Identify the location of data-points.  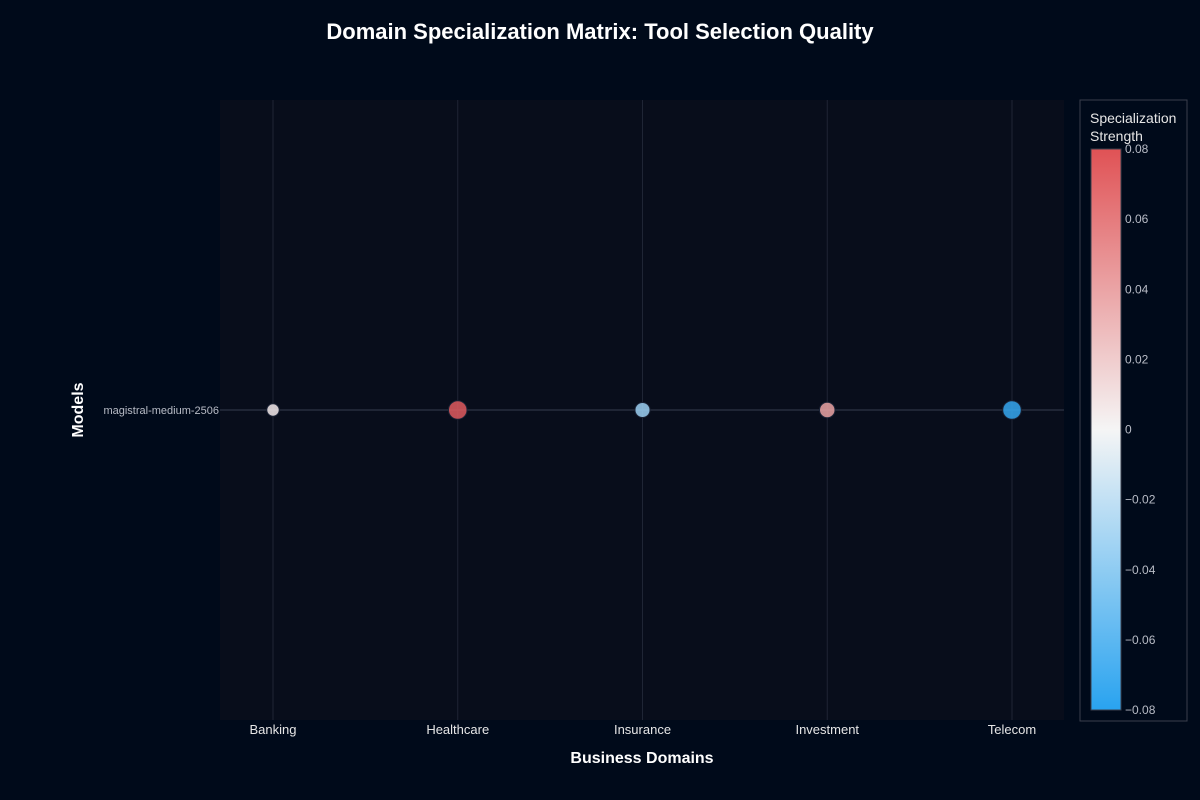
(644, 410).